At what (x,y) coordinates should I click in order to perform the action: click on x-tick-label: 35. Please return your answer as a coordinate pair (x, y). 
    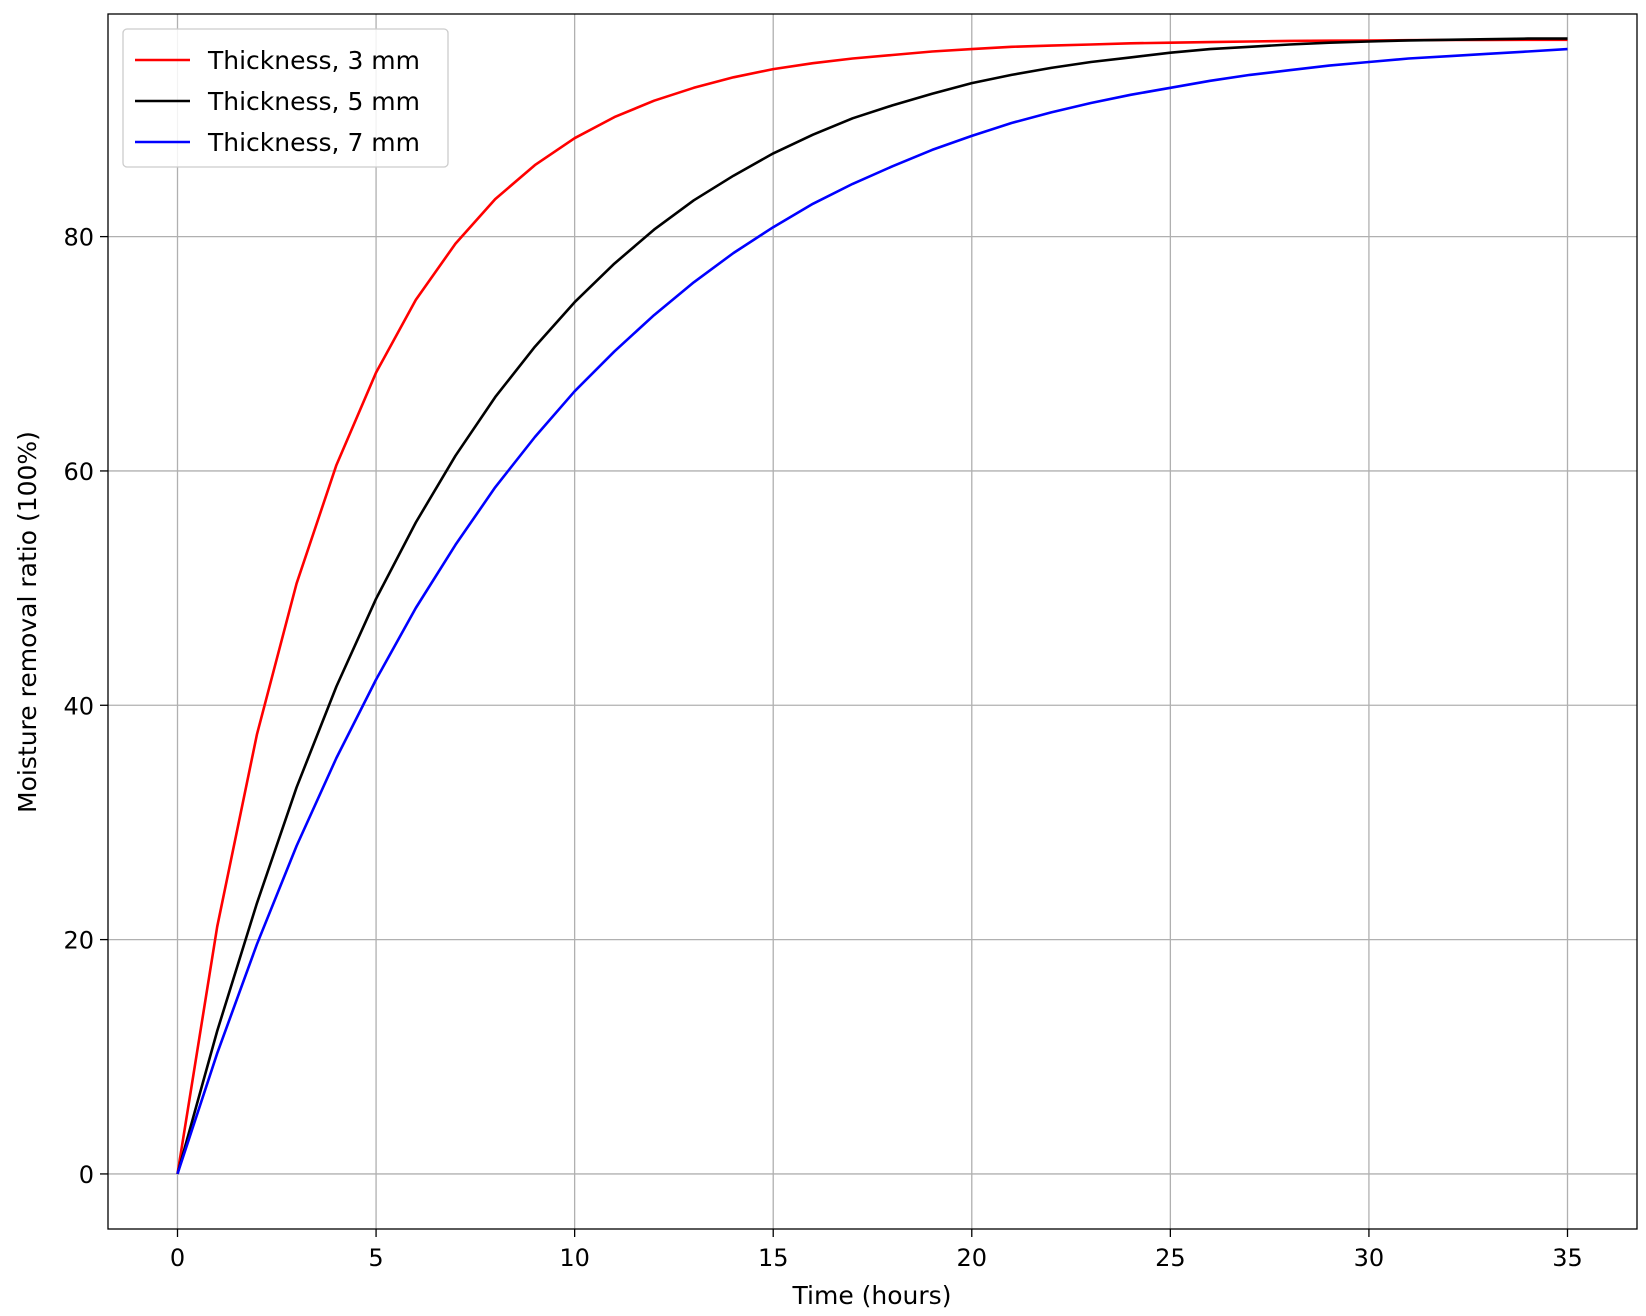
    Looking at the image, I should click on (1567, 1258).